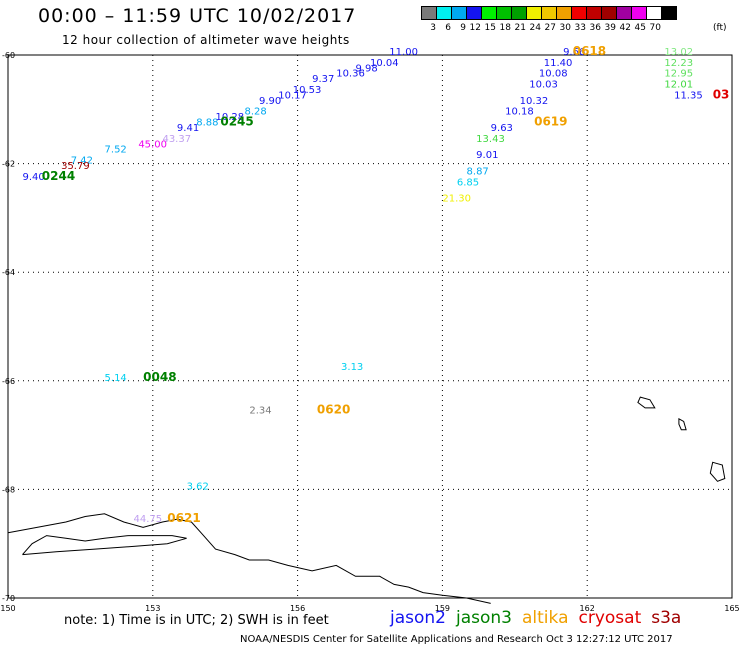 Image resolution: width=740 pixels, height=650 pixels. Describe the element at coordinates (456, 199) in the screenshot. I see `swh-value-label: 21.30` at that location.